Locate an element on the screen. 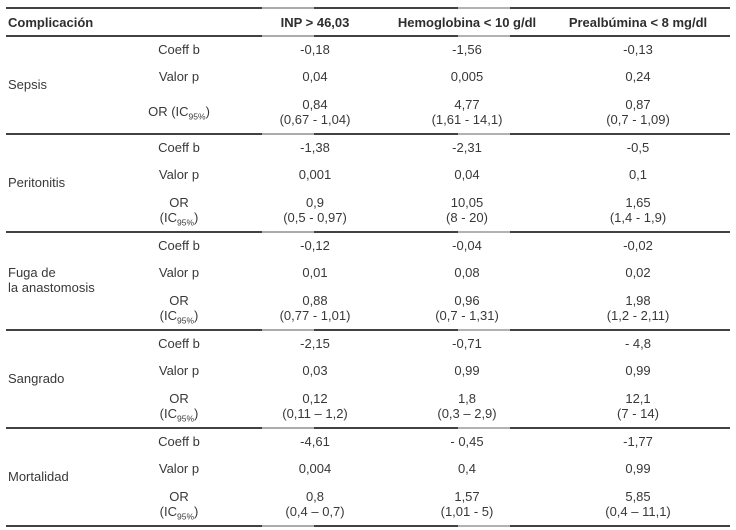 The height and width of the screenshot is (530, 736). cell-or-ci: 1,65 (1,4 - 1,9) is located at coordinates (638, 209).